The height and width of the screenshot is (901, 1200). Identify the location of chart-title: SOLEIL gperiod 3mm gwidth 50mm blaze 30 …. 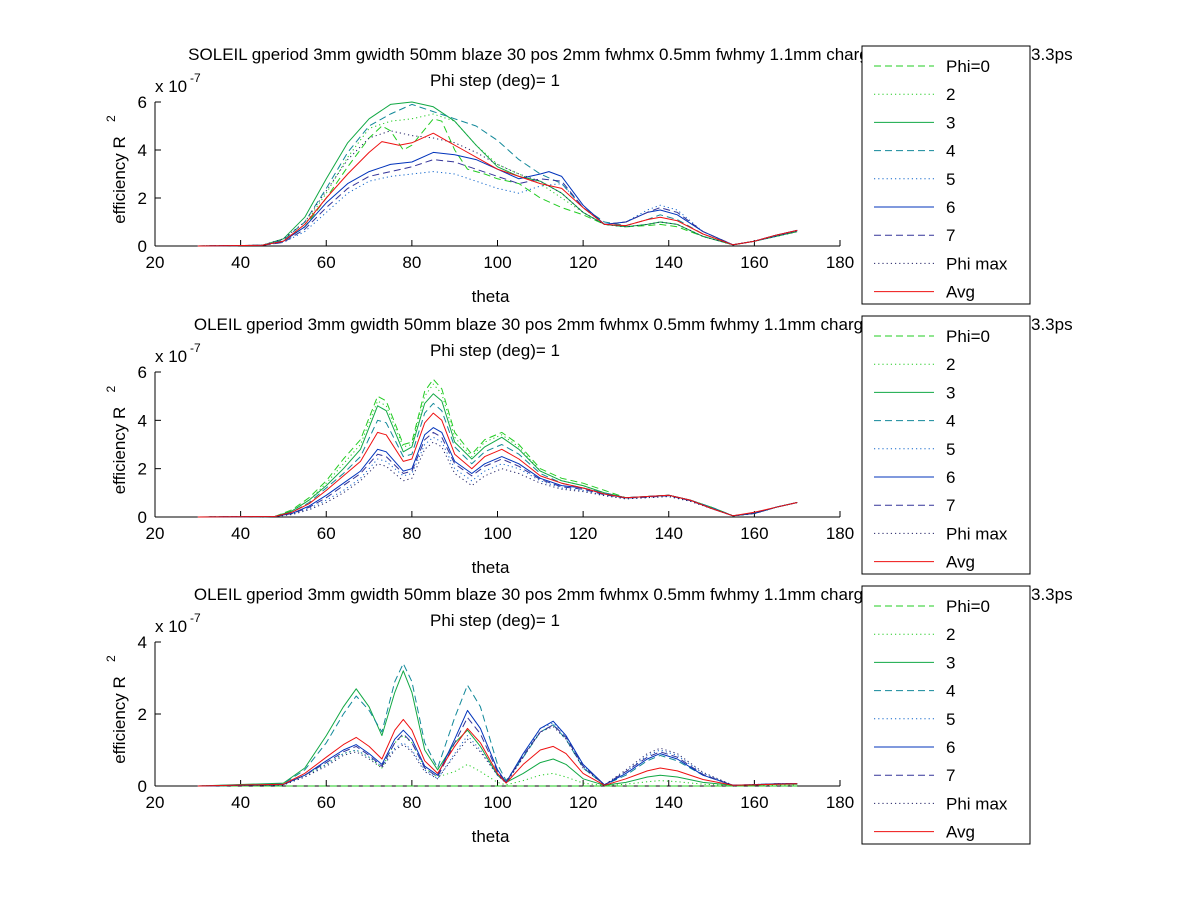
(545, 54).